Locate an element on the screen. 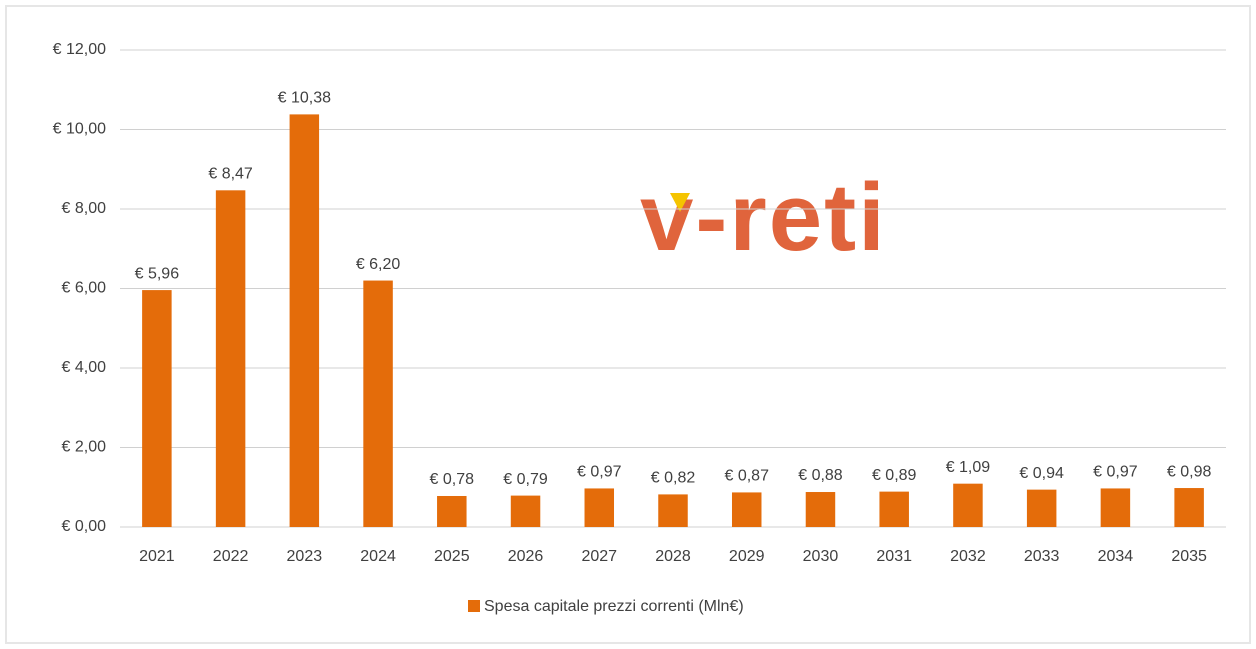  x-tick-label: 2021 is located at coordinates (157, 556).